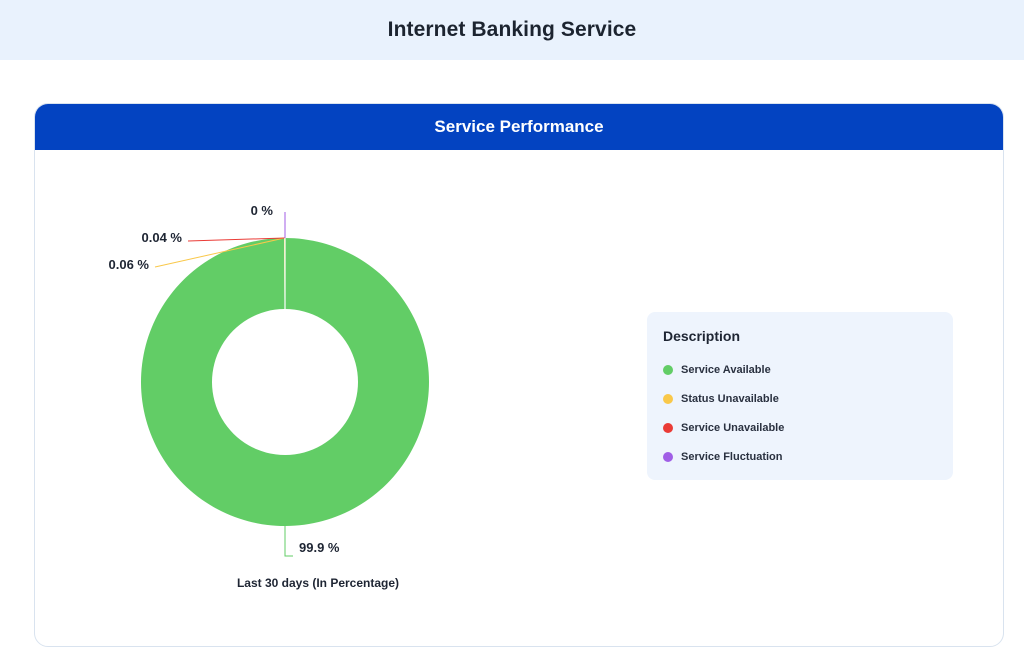 The width and height of the screenshot is (1024, 670). I want to click on card-header: Service Performance, so click(519, 127).